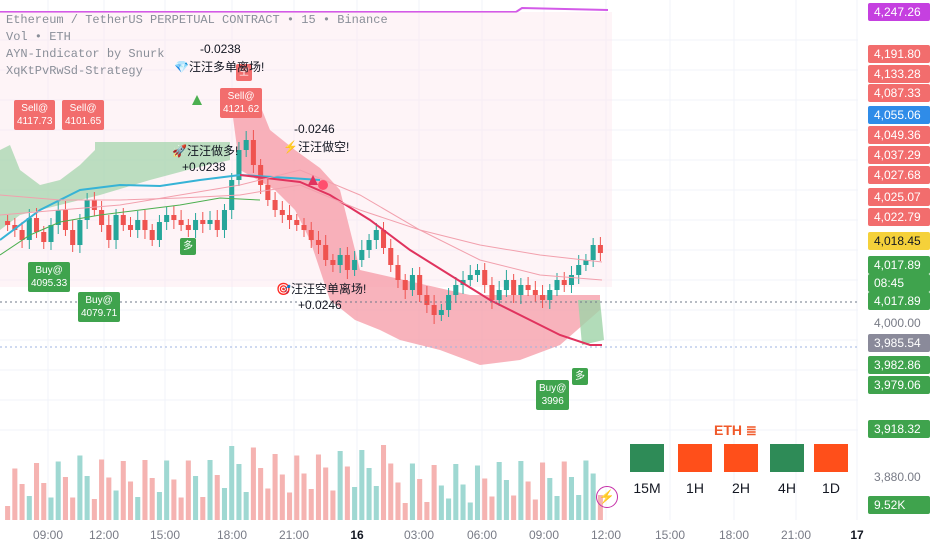 Image resolution: width=932 pixels, height=550 pixels. Describe the element at coordinates (220, 49) in the screenshot. I see `signal-note: -0.0238` at that location.